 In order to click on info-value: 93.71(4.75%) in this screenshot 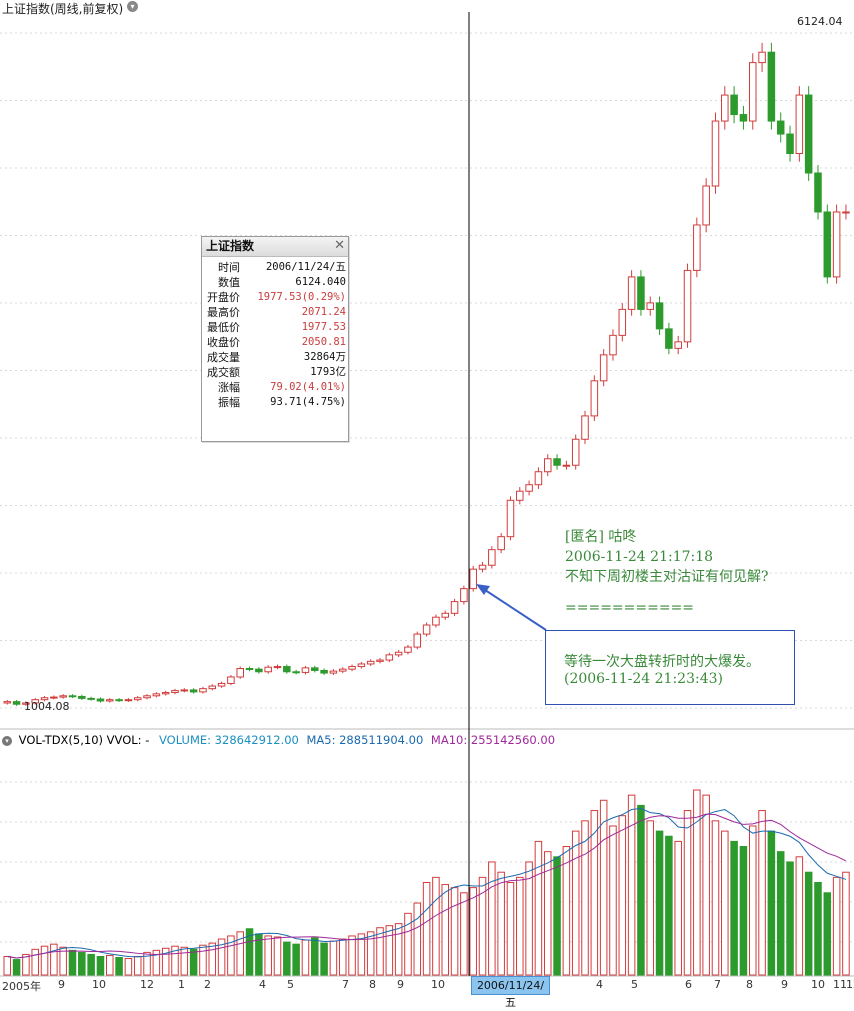, I will do `click(308, 402)`.